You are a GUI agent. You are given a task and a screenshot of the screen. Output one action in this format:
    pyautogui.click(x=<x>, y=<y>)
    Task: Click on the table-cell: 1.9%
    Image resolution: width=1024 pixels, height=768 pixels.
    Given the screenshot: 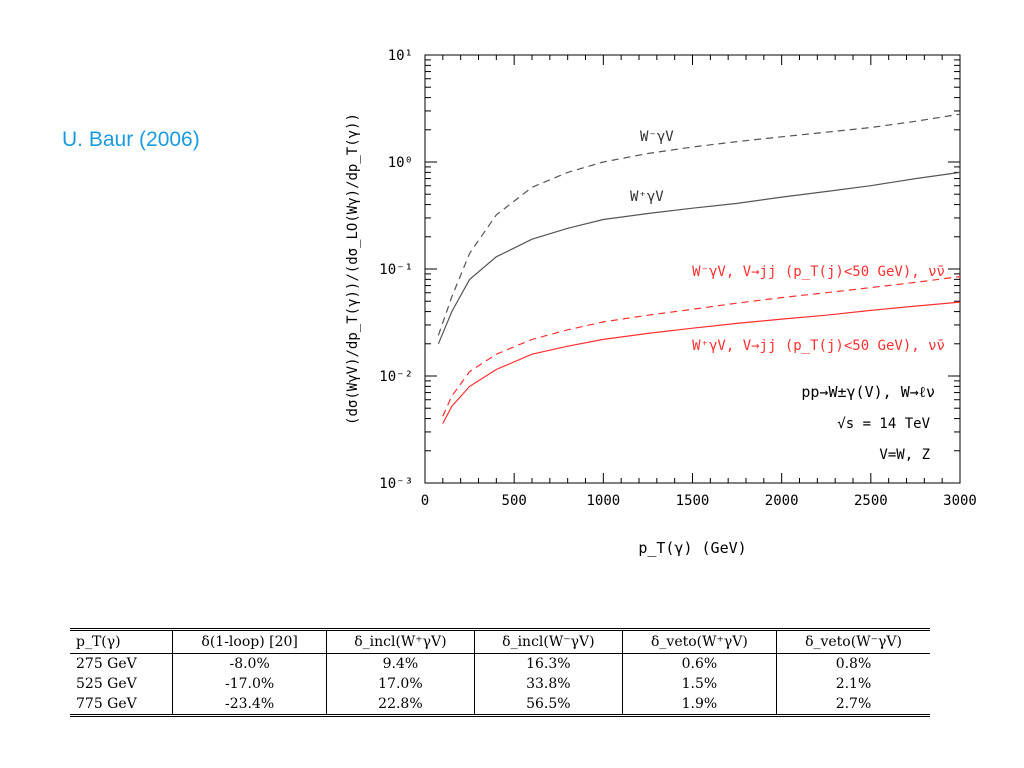 What is the action you would take?
    pyautogui.click(x=700, y=705)
    